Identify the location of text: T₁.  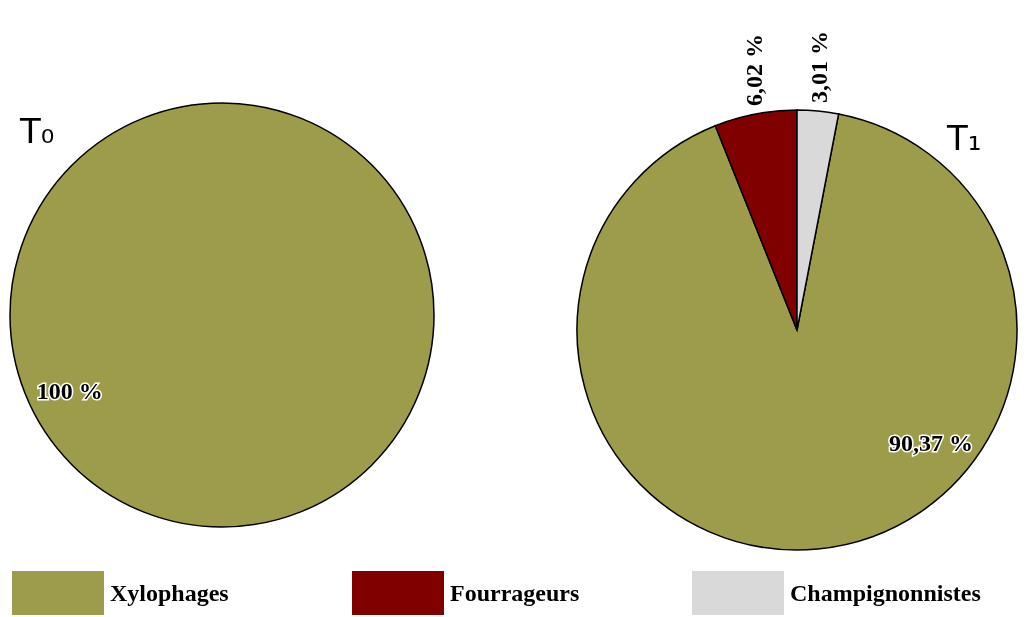
(964, 138).